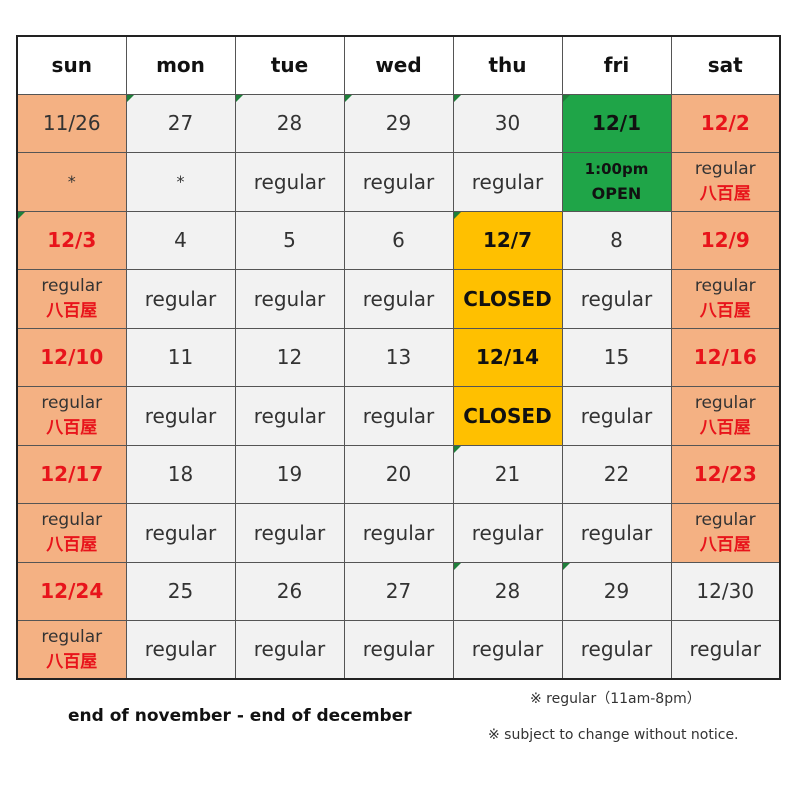 The height and width of the screenshot is (800, 800). What do you see at coordinates (725, 357) in the screenshot?
I see `date-cell: 12/16` at bounding box center [725, 357].